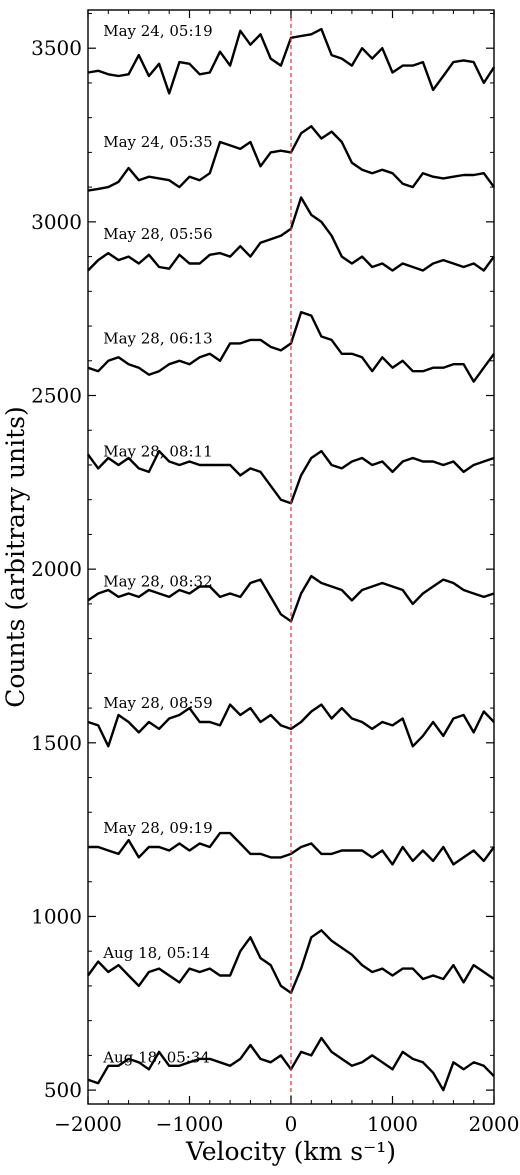  What do you see at coordinates (156, 953) in the screenshot?
I see `series-label-9: Aug 18, 05:14` at bounding box center [156, 953].